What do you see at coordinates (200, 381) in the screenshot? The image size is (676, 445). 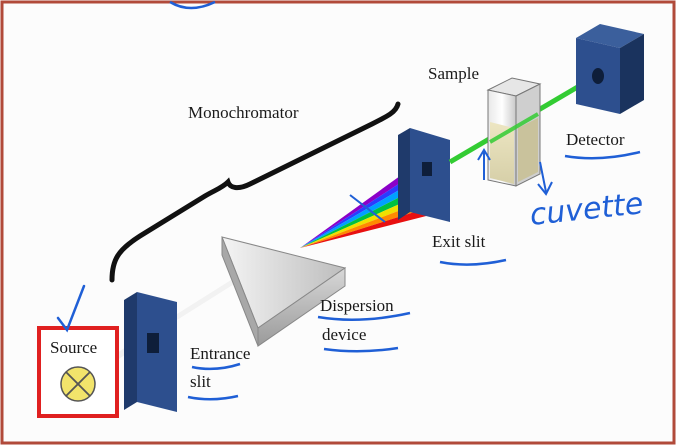 I see `label-slit: slit` at bounding box center [200, 381].